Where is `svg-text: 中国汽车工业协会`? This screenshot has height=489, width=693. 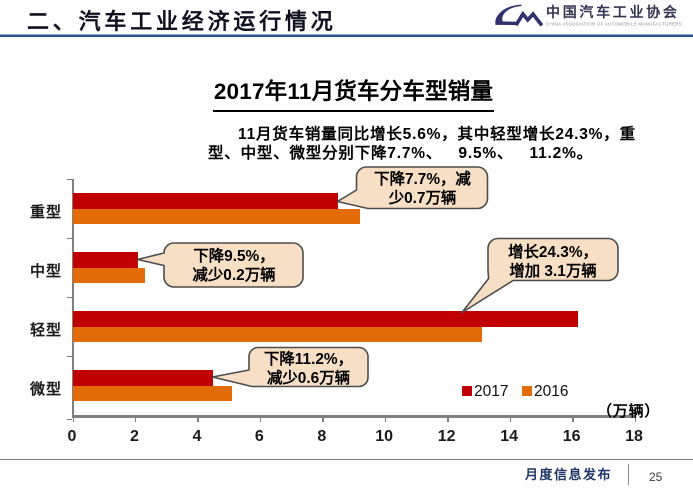
svg-text: 中国汽车工业协会 is located at coordinates (613, 12).